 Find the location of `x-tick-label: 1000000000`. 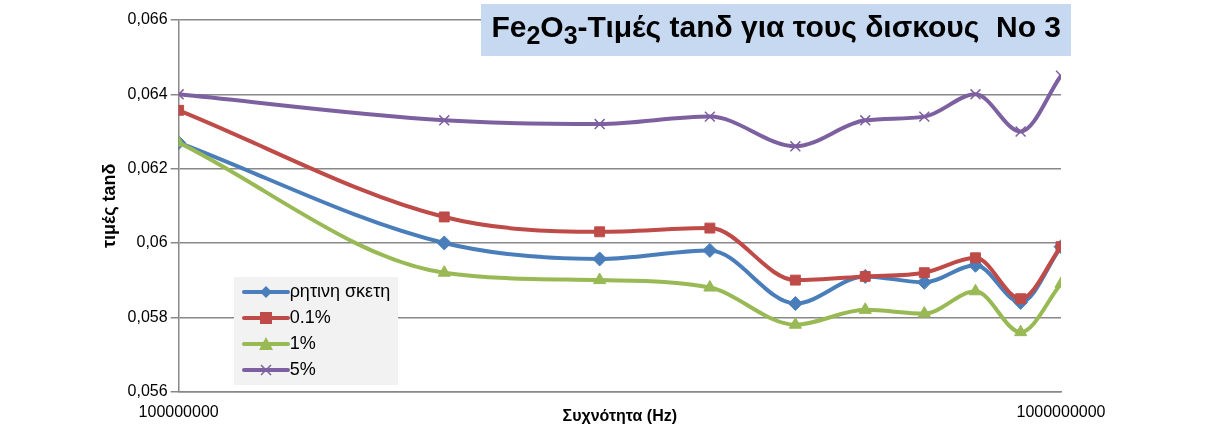

x-tick-label: 1000000000 is located at coordinates (1061, 411).